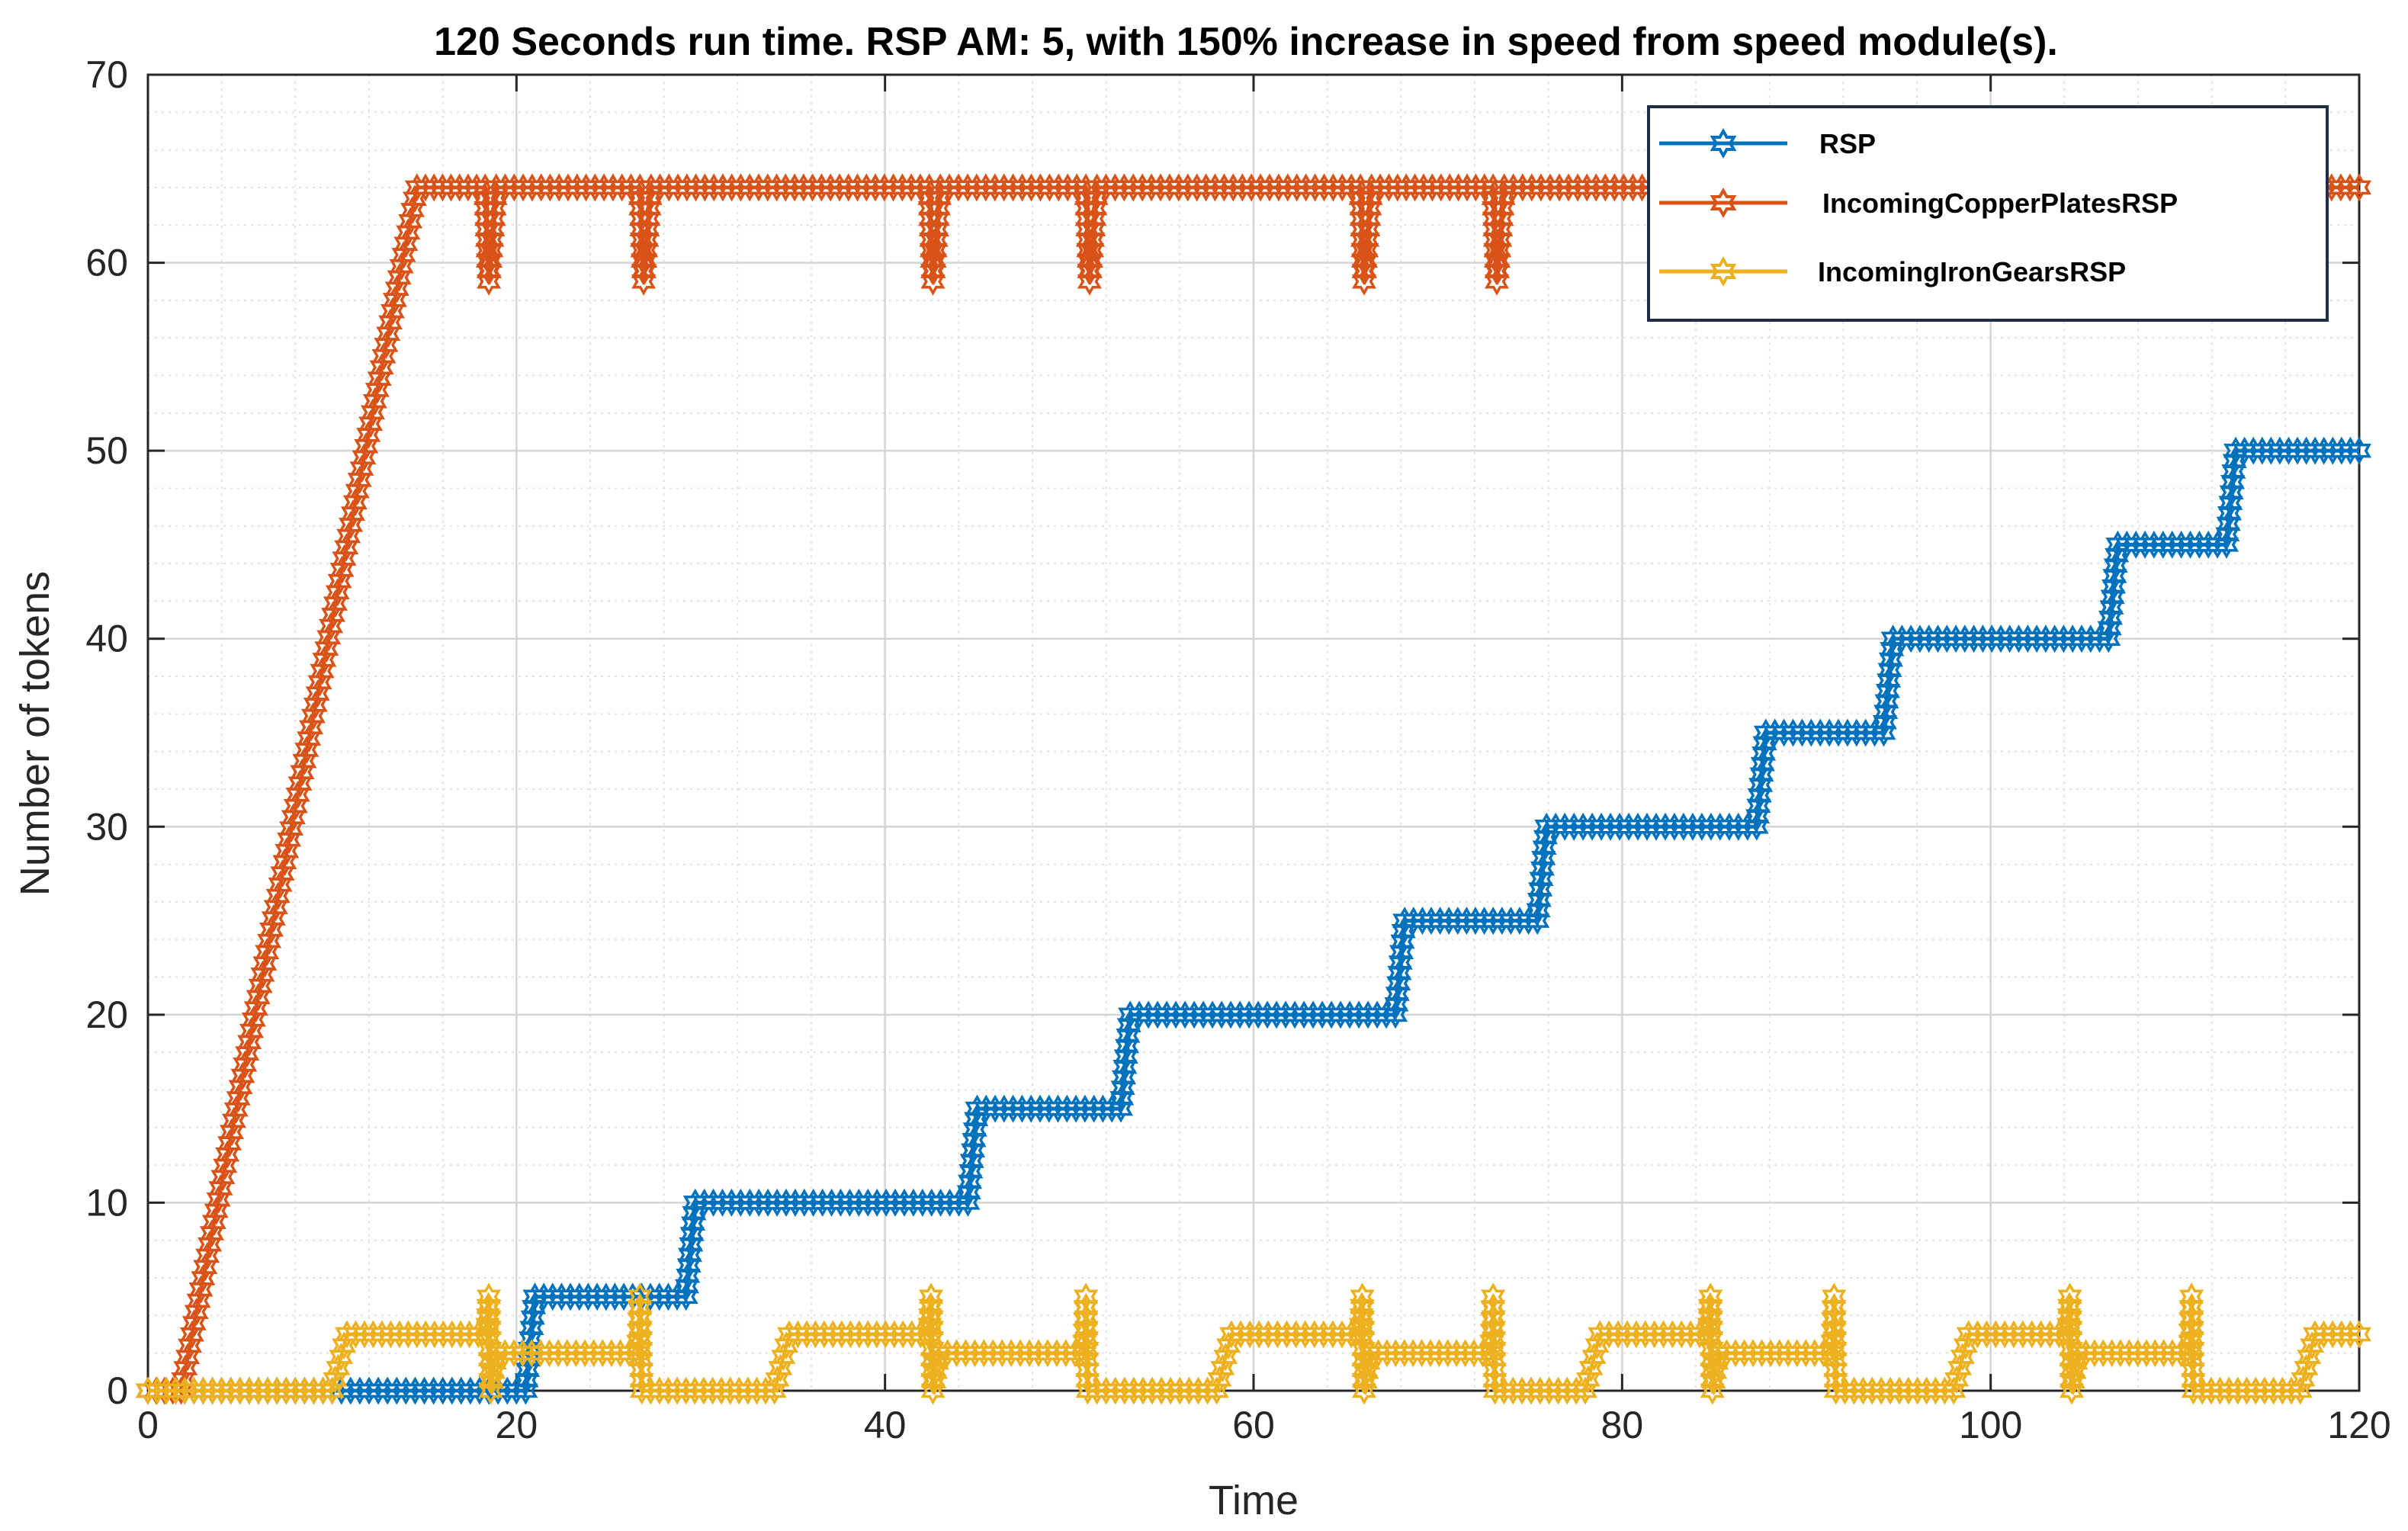 This screenshot has width=2408, height=1531. Describe the element at coordinates (106, 826) in the screenshot. I see `y-tick-label: 30` at that location.